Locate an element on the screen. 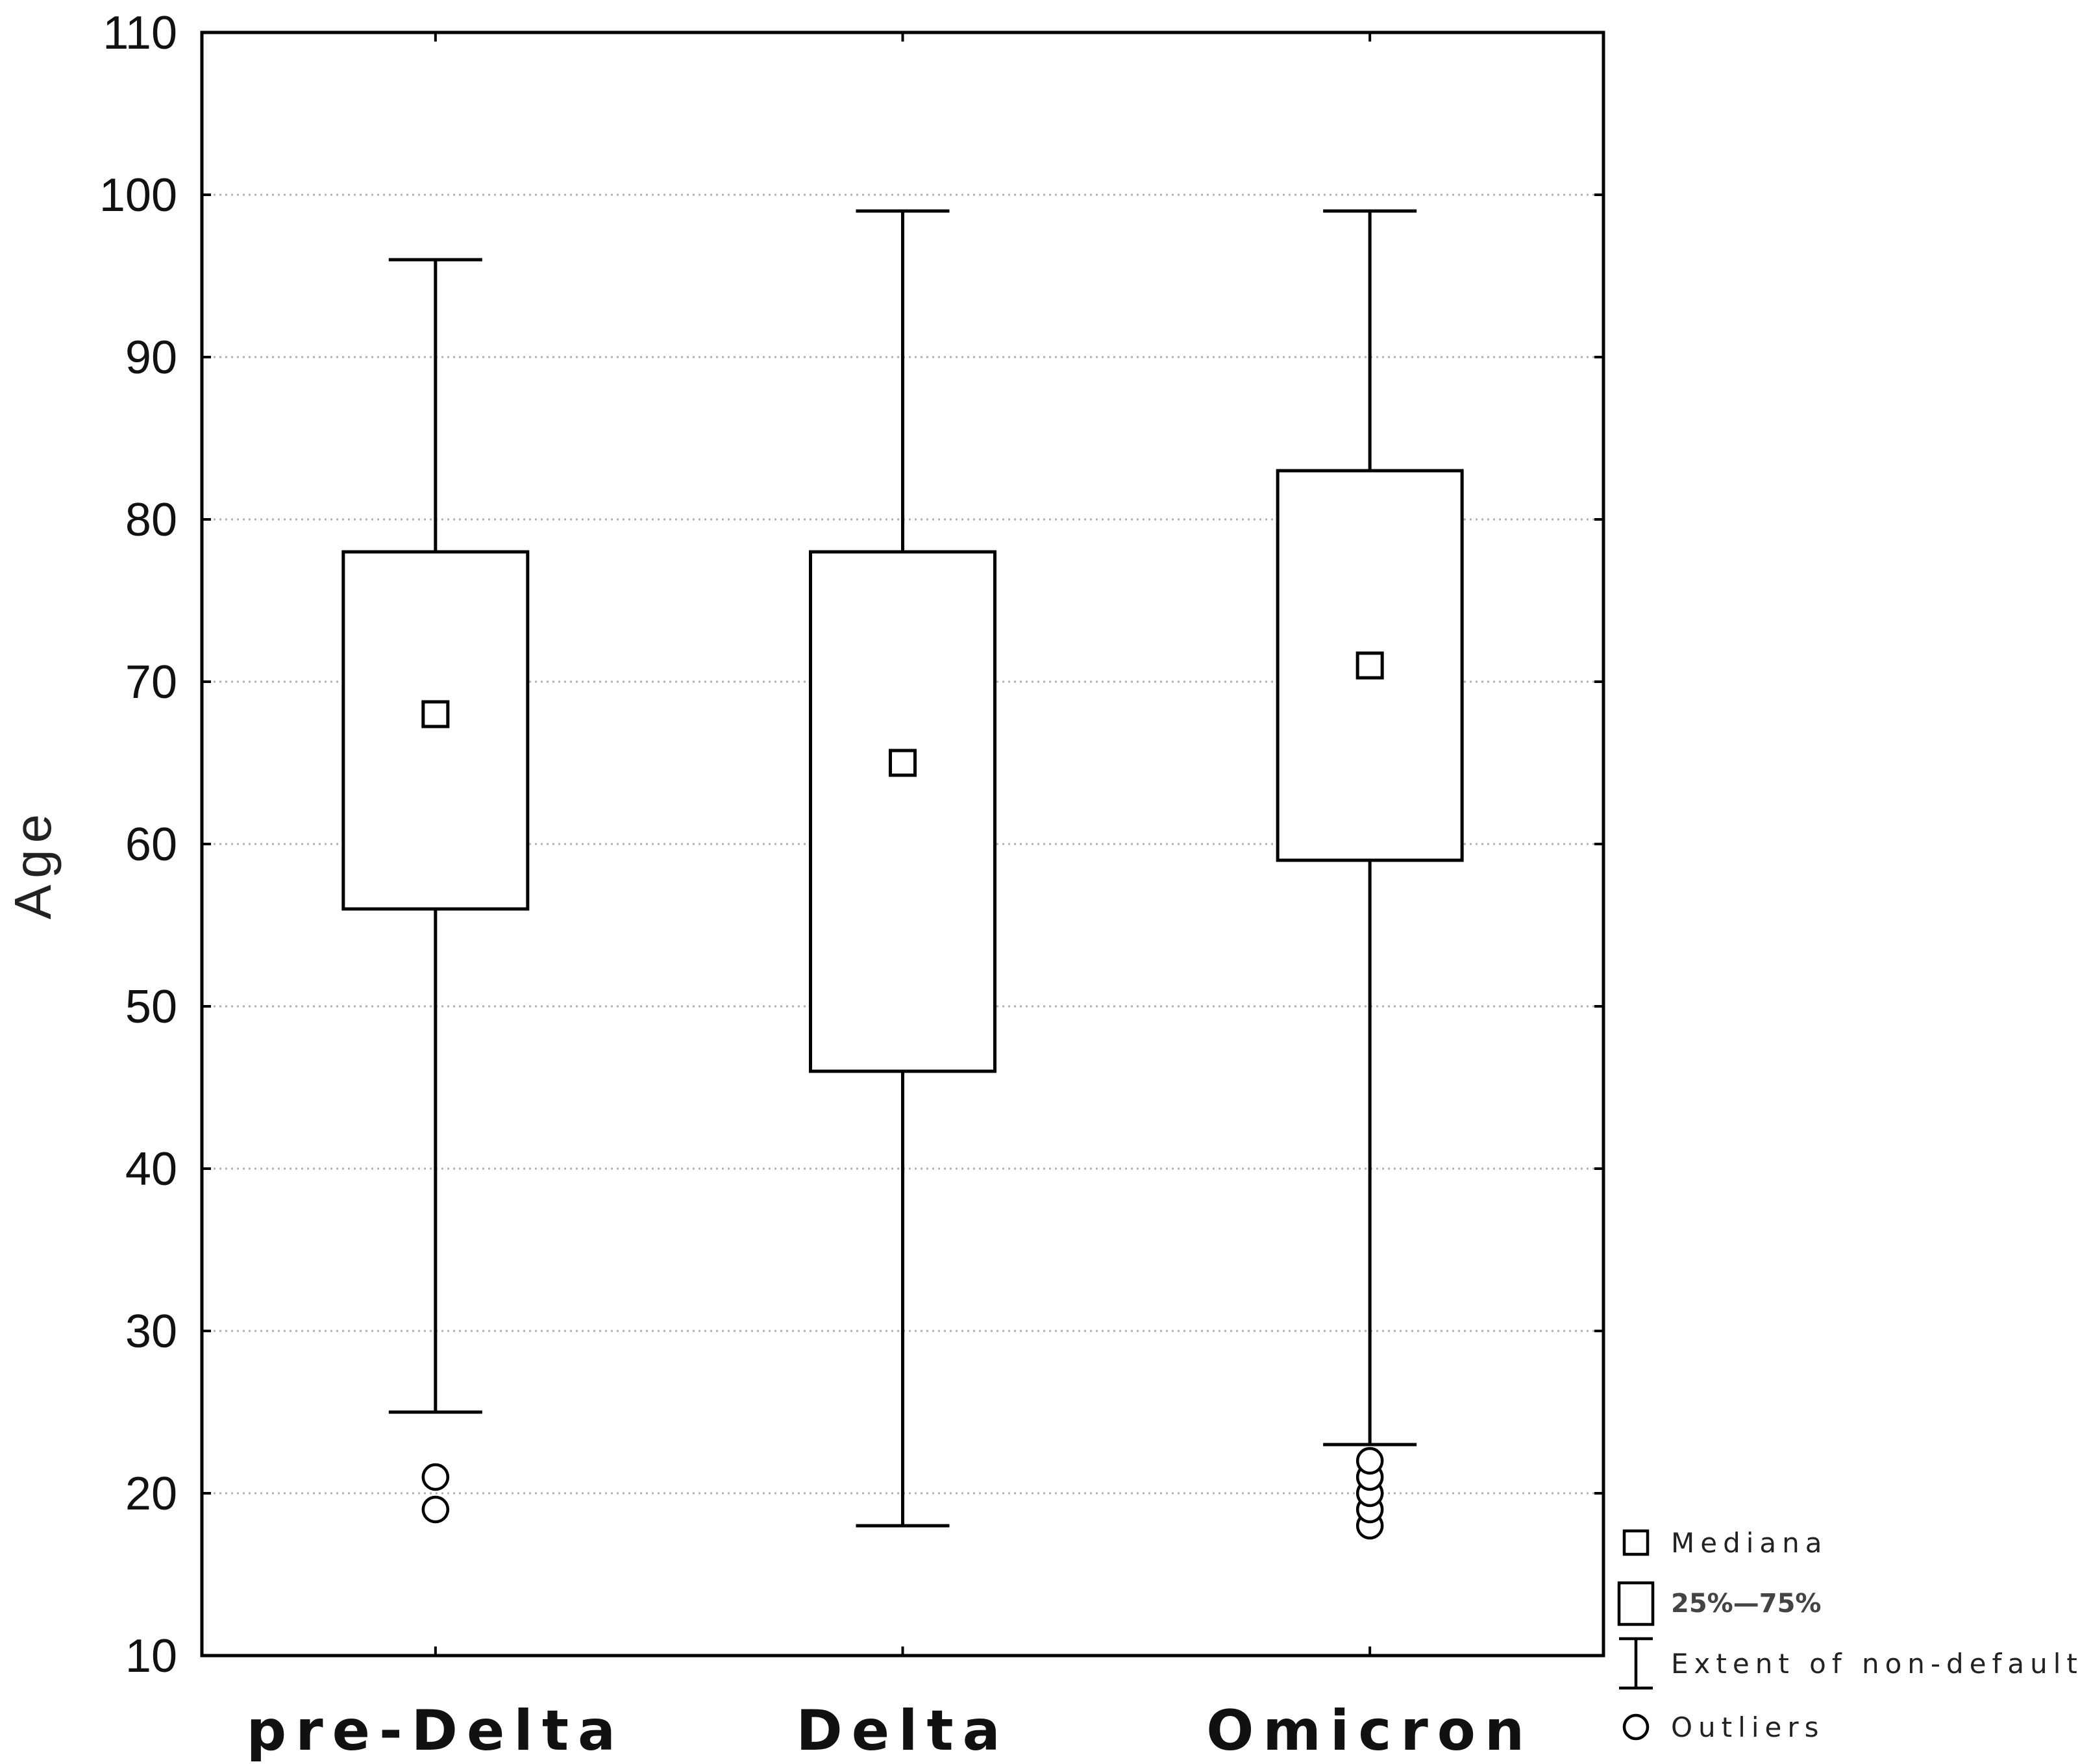  y-tick-label: 20 is located at coordinates (151, 1494).